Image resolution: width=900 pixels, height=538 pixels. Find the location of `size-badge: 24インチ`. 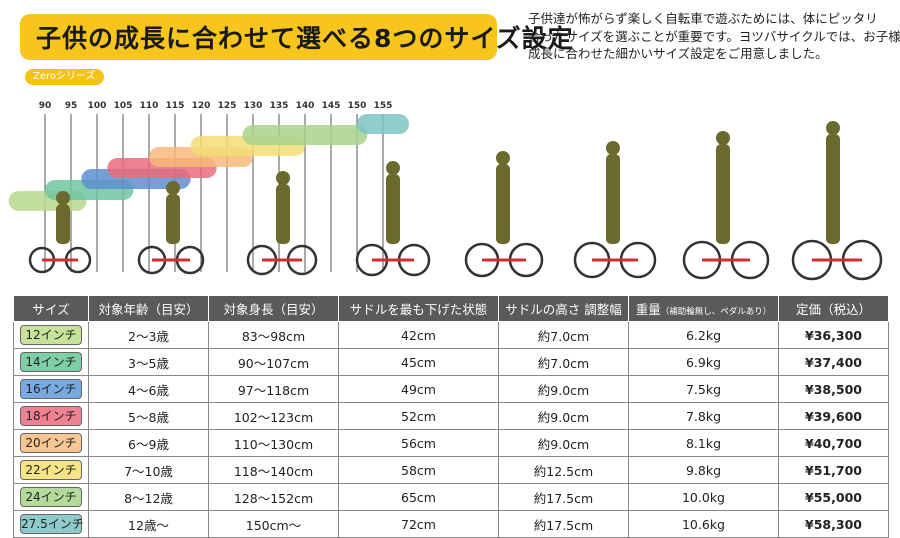

size-badge: 24インチ is located at coordinates (51, 497).